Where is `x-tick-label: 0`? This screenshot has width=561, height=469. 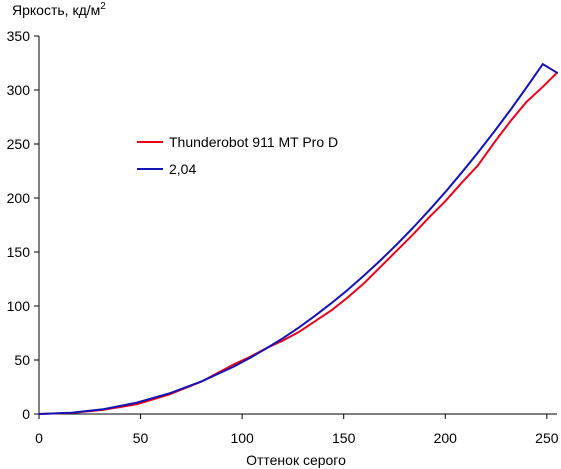
x-tick-label: 0 is located at coordinates (39, 438).